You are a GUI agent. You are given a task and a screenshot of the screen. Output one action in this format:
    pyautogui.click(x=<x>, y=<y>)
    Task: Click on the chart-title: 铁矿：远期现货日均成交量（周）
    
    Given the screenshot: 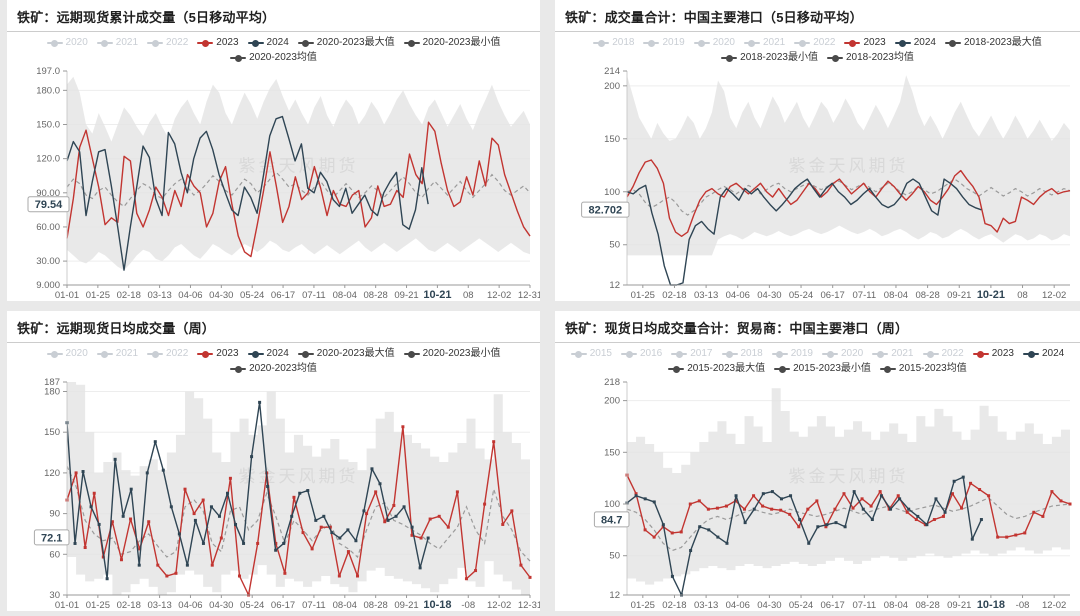 What is the action you would take?
    pyautogui.click(x=273, y=327)
    